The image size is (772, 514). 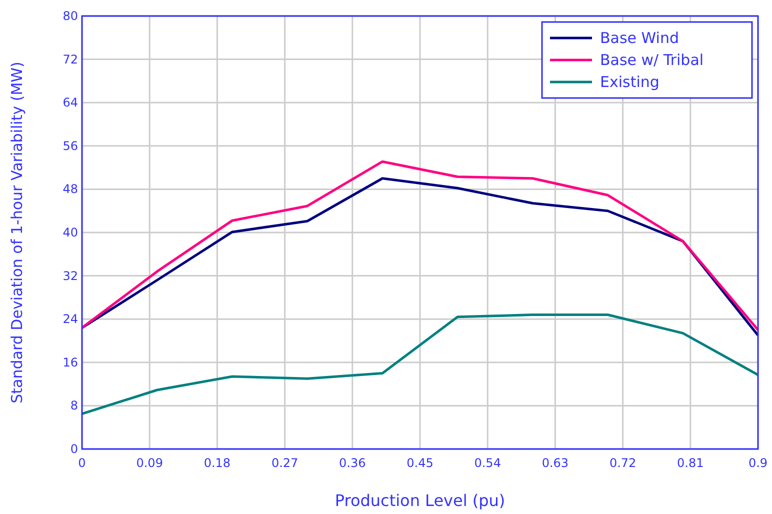 I want to click on x-tick-label: 0.18, so click(x=217, y=463).